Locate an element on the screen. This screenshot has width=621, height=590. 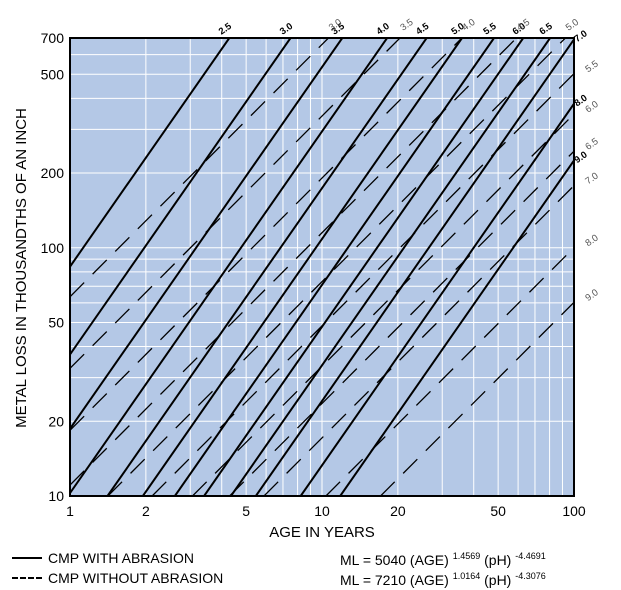
x-axis-title: AGE IN YEARS is located at coordinates (322, 532).